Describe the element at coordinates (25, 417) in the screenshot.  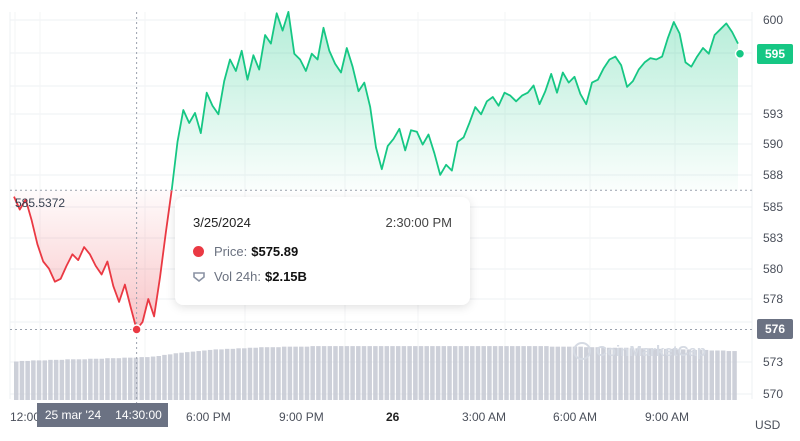
I see `x-tick-label: 12:00` at that location.